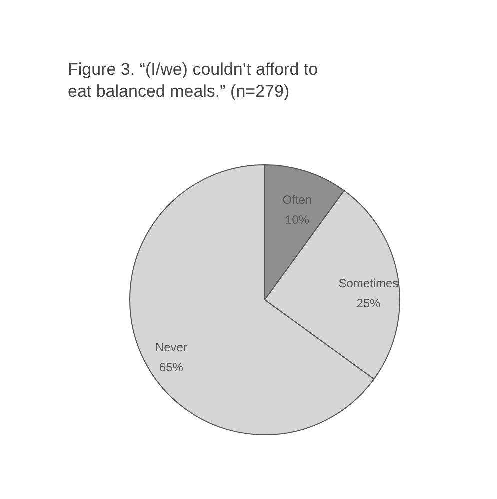 Image resolution: width=497 pixels, height=499 pixels. What do you see at coordinates (369, 303) in the screenshot?
I see `data-label: 25%` at bounding box center [369, 303].